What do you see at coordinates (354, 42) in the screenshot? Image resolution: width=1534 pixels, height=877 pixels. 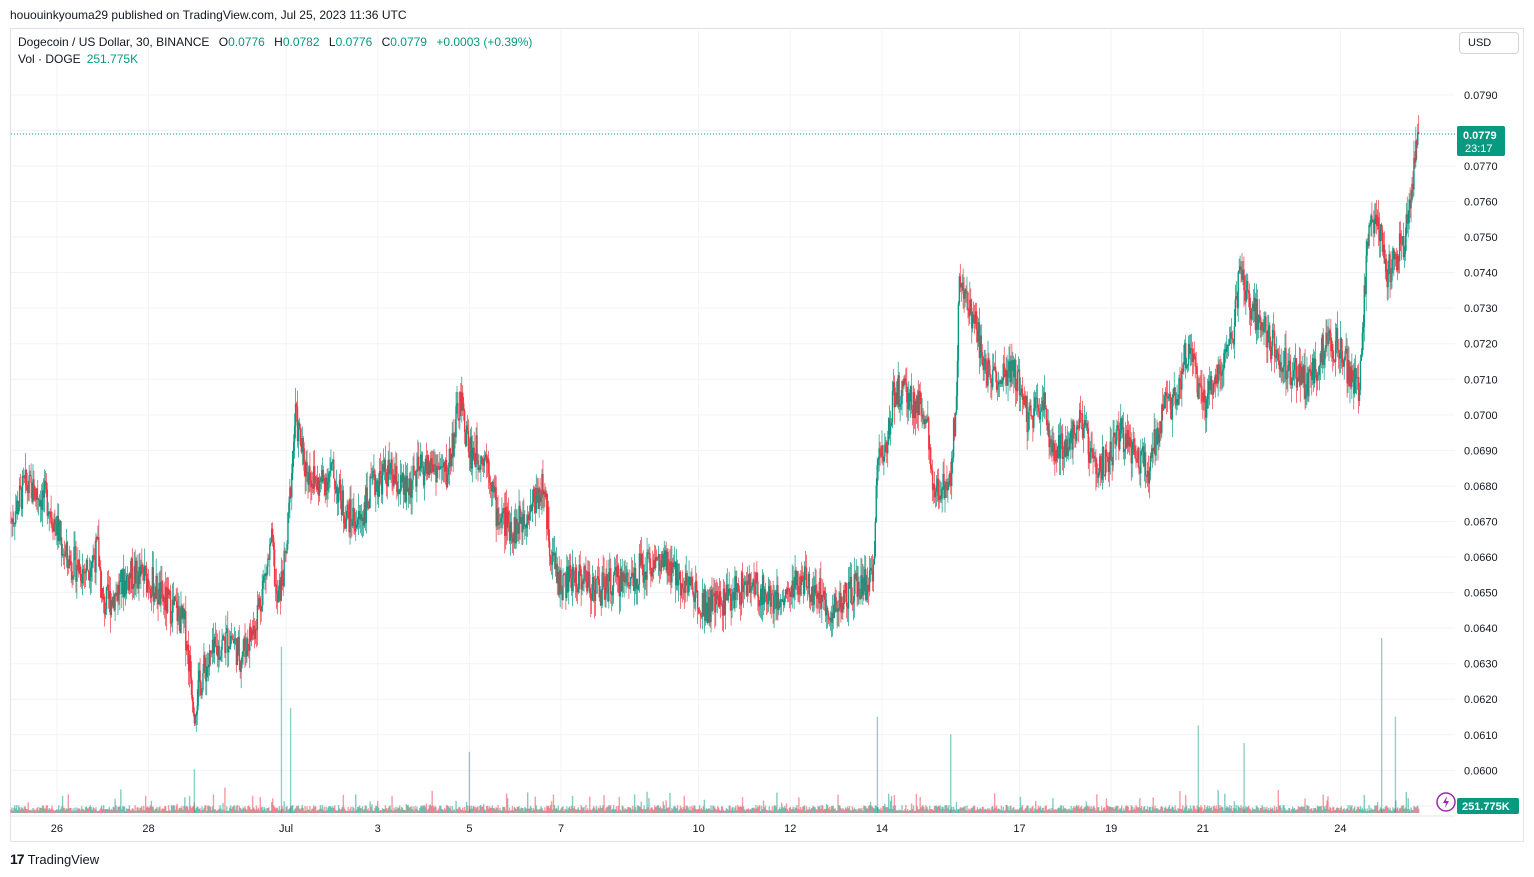 I see `low-value: 0.0776` at bounding box center [354, 42].